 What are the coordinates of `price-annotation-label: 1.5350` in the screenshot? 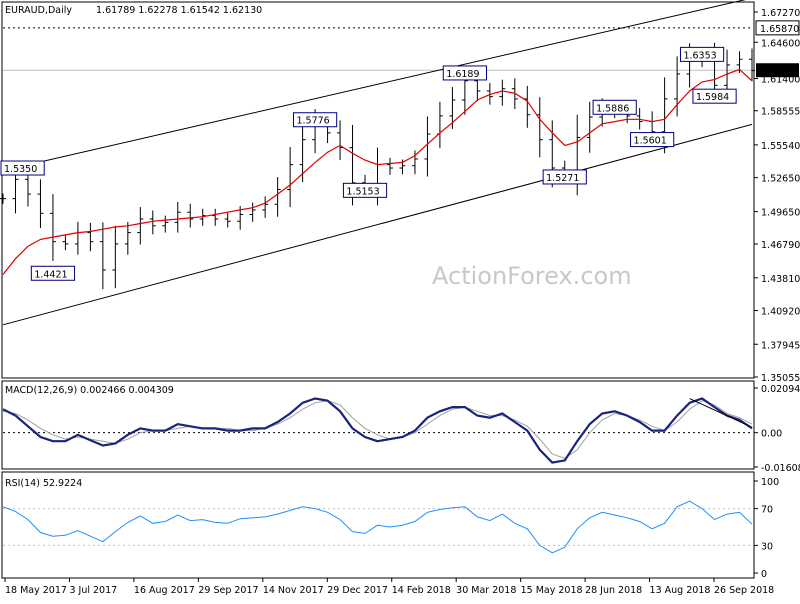 It's located at (20, 169).